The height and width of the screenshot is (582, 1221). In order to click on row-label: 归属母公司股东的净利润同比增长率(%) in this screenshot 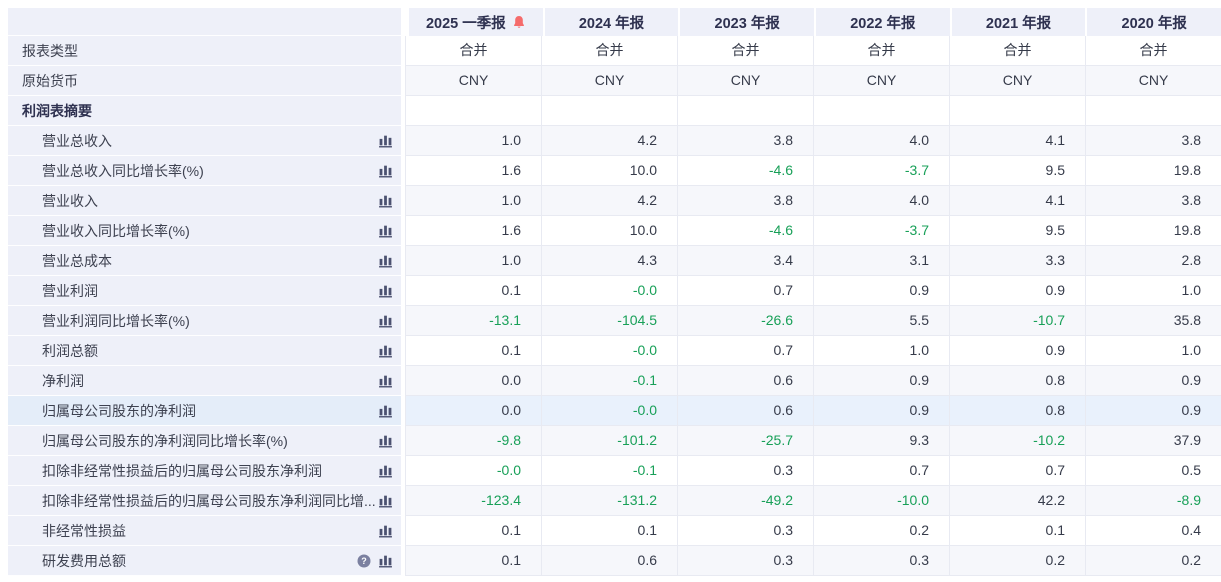, I will do `click(165, 440)`.